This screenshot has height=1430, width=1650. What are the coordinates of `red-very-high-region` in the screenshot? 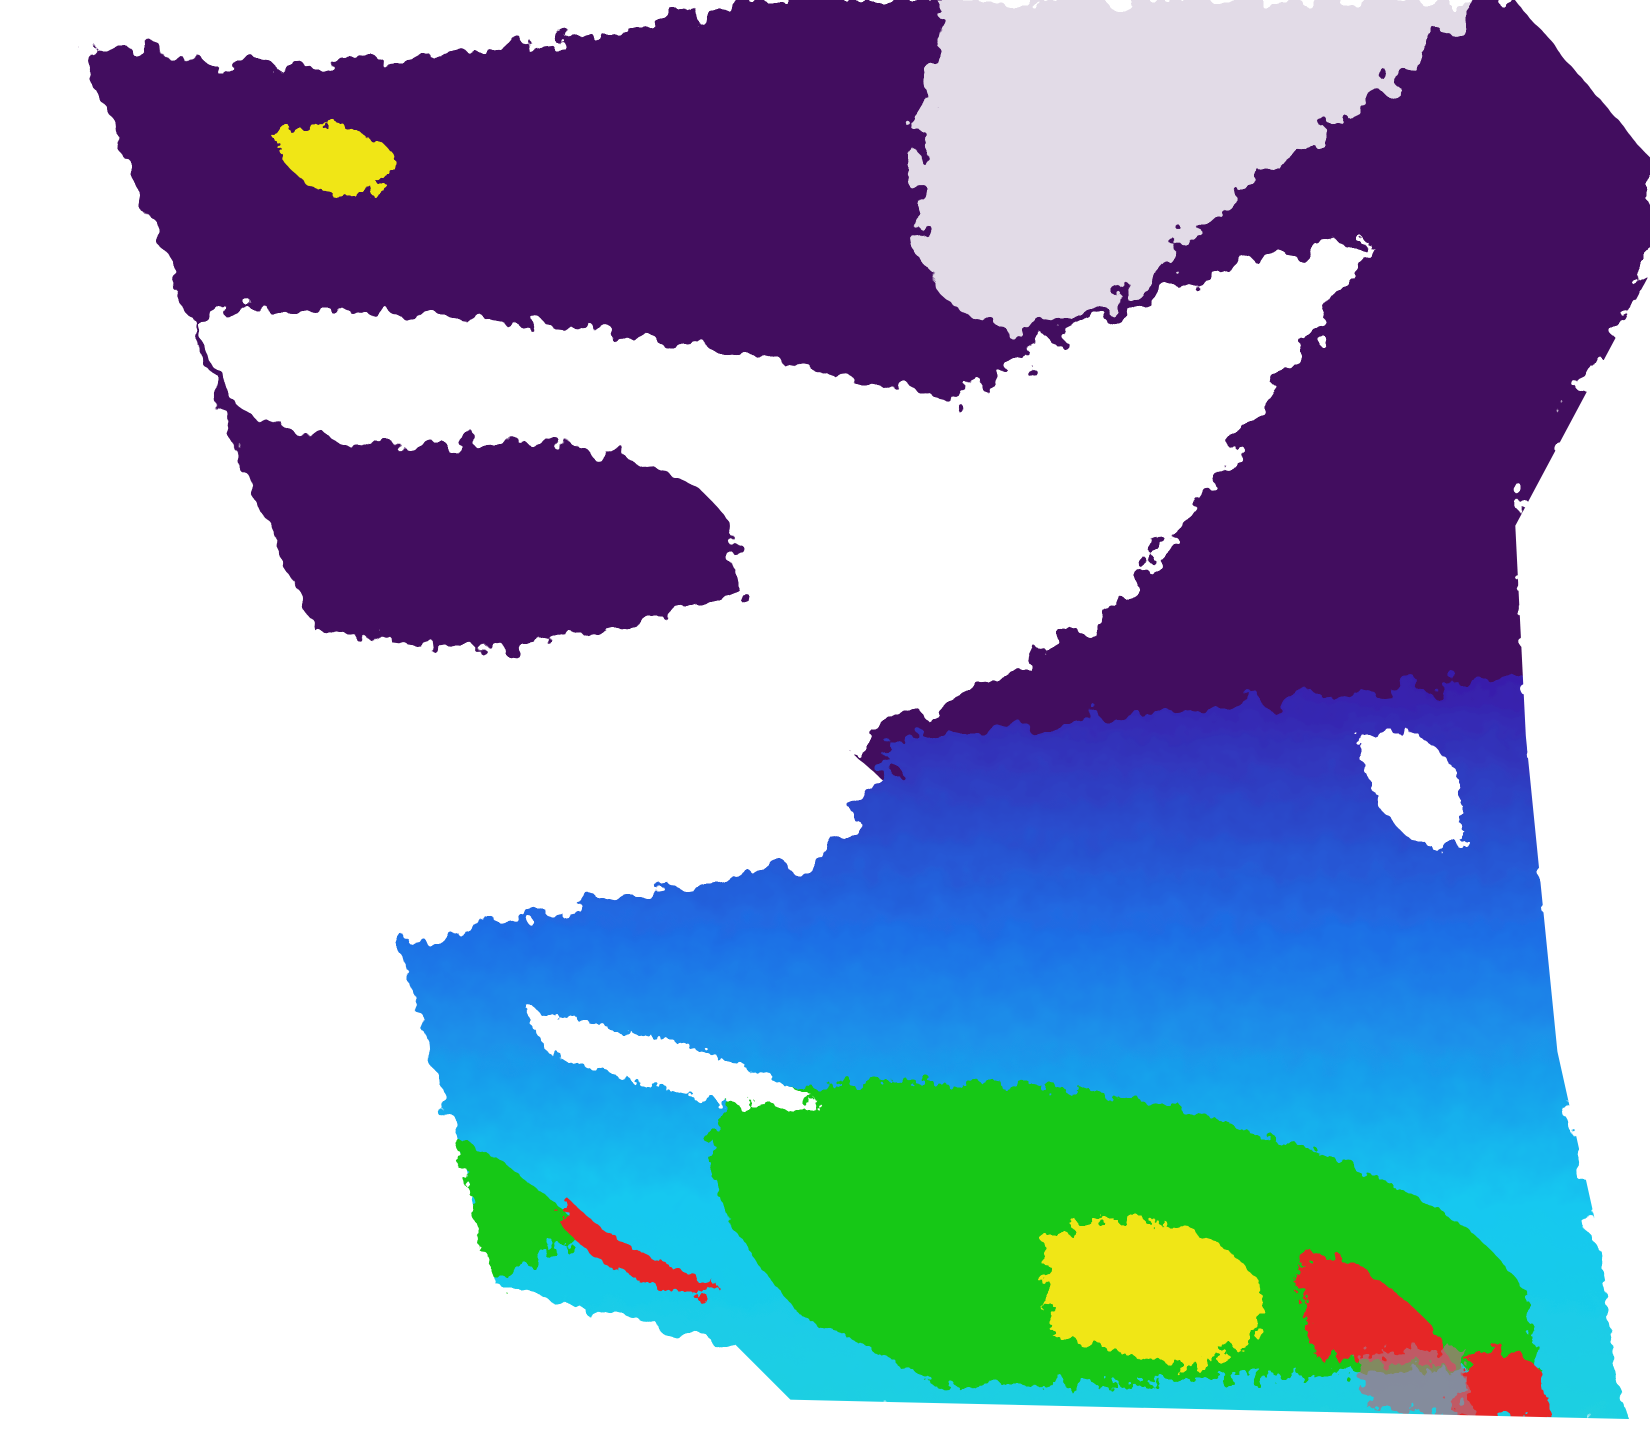 It's located at (1373, 1311).